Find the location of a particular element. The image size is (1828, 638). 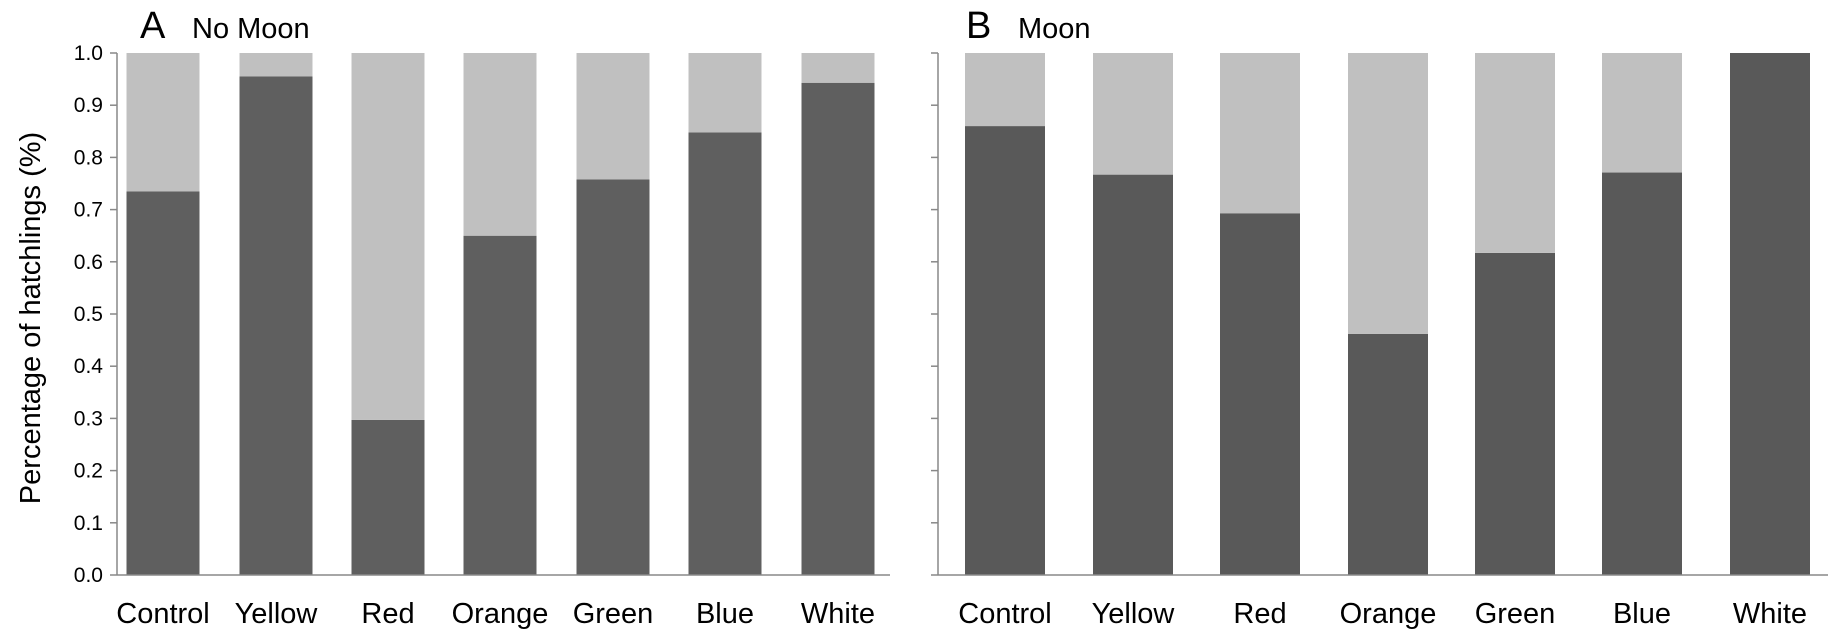

y-tick-label: 0.4 is located at coordinates (89, 366).